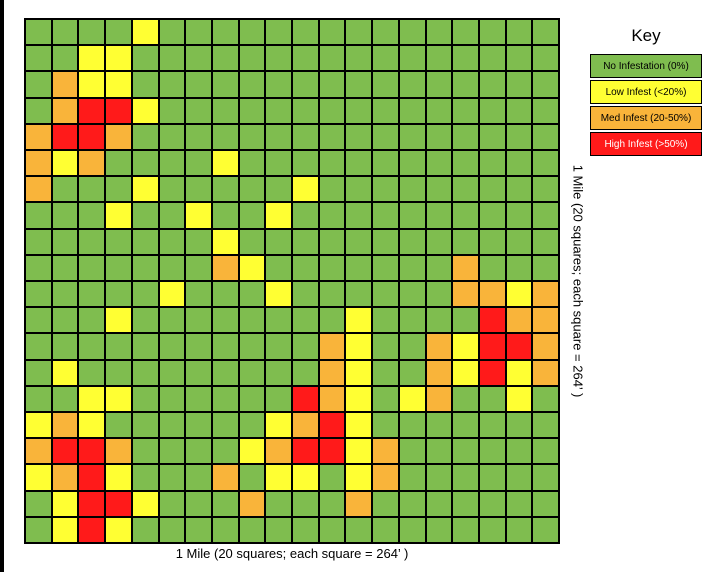  I want to click on key-item-med-infest: Med Infest (20-50%), so click(646, 118).